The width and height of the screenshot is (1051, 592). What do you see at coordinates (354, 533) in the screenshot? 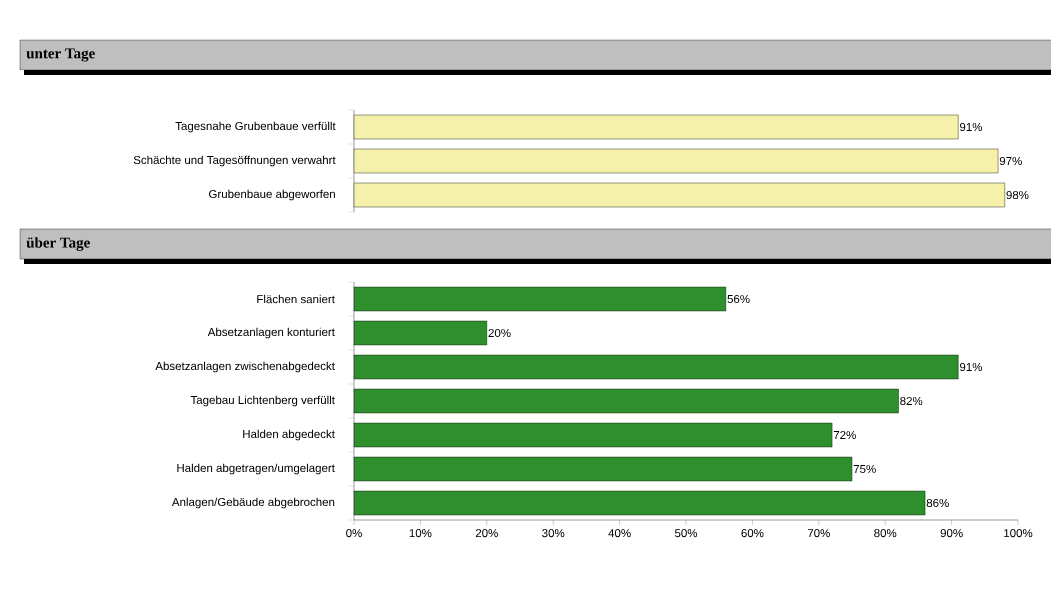
I see `x-tick-label: 0%` at bounding box center [354, 533].